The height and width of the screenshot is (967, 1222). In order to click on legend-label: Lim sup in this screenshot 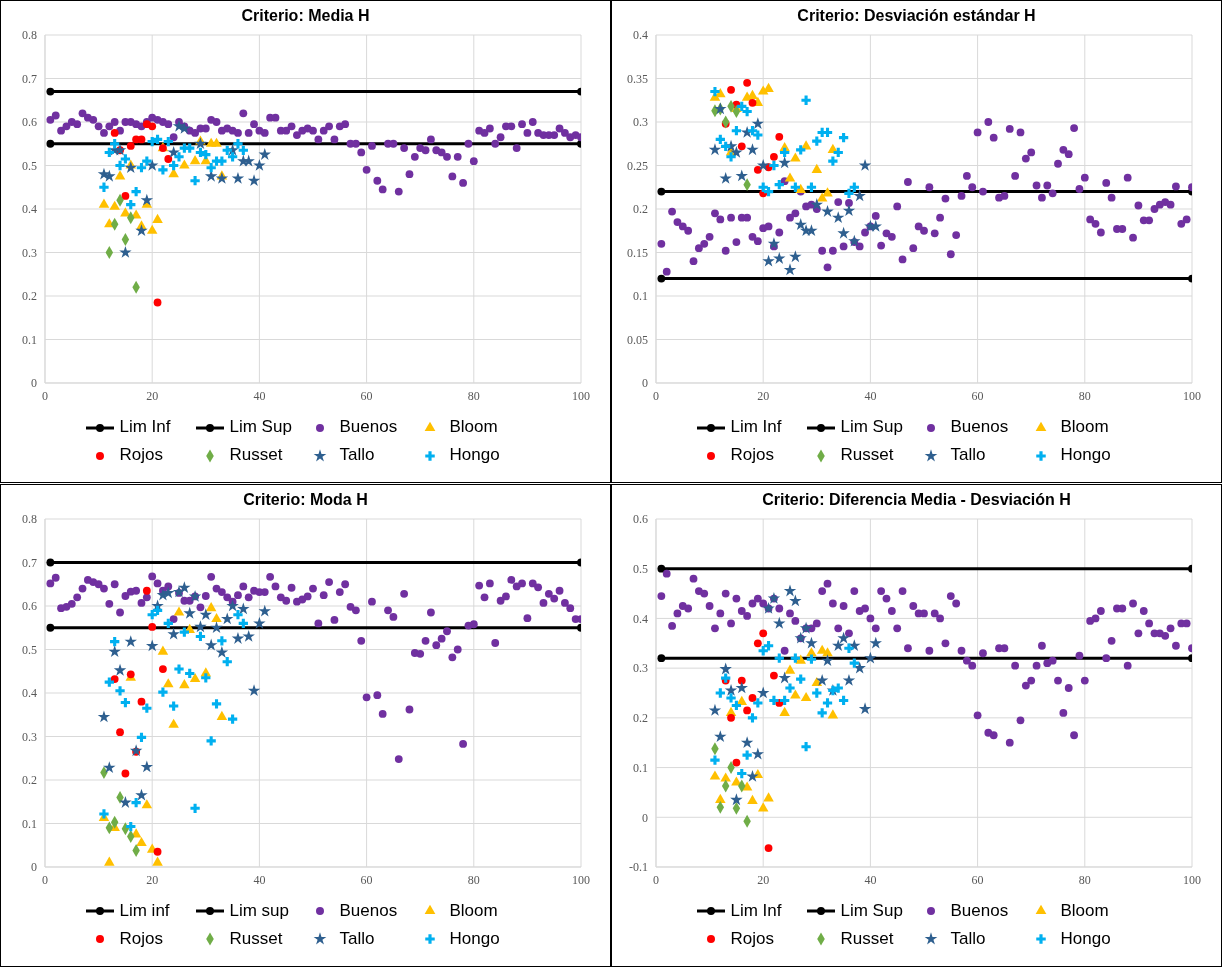, I will do `click(259, 910)`.